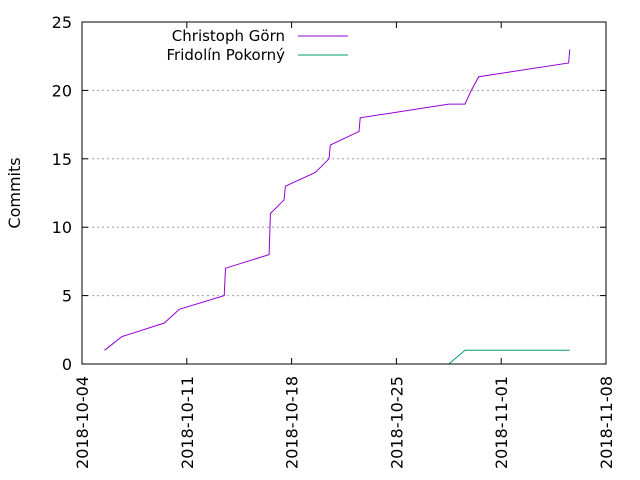  Describe the element at coordinates (62, 90) in the screenshot. I see `y-tick-label: 20` at that location.